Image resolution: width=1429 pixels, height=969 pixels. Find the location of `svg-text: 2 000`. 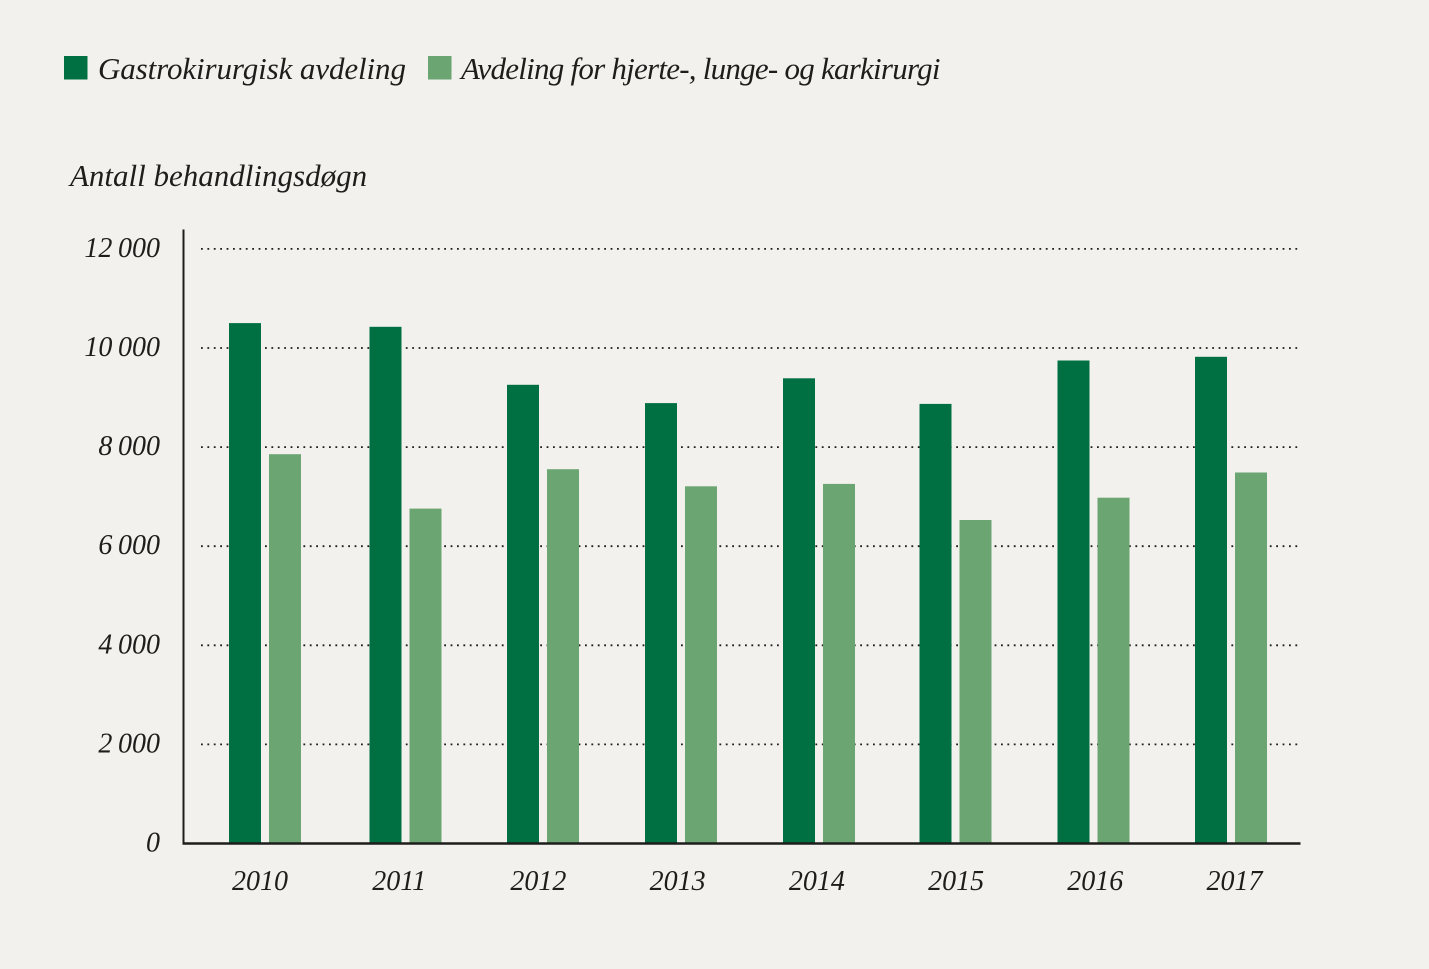

svg-text: 2 000 is located at coordinates (129, 743).